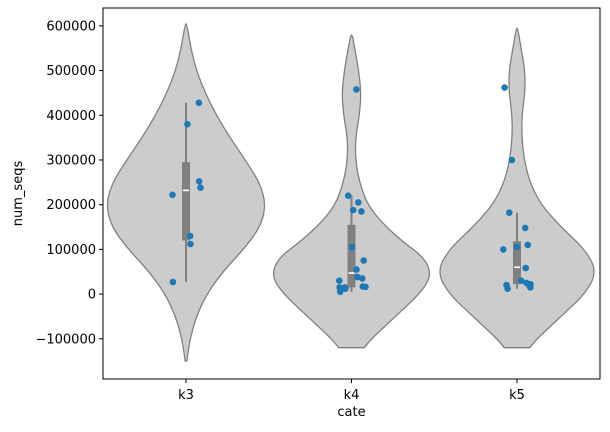 This screenshot has width=610, height=432. What do you see at coordinates (517, 263) in the screenshot?
I see `box-k5` at bounding box center [517, 263].